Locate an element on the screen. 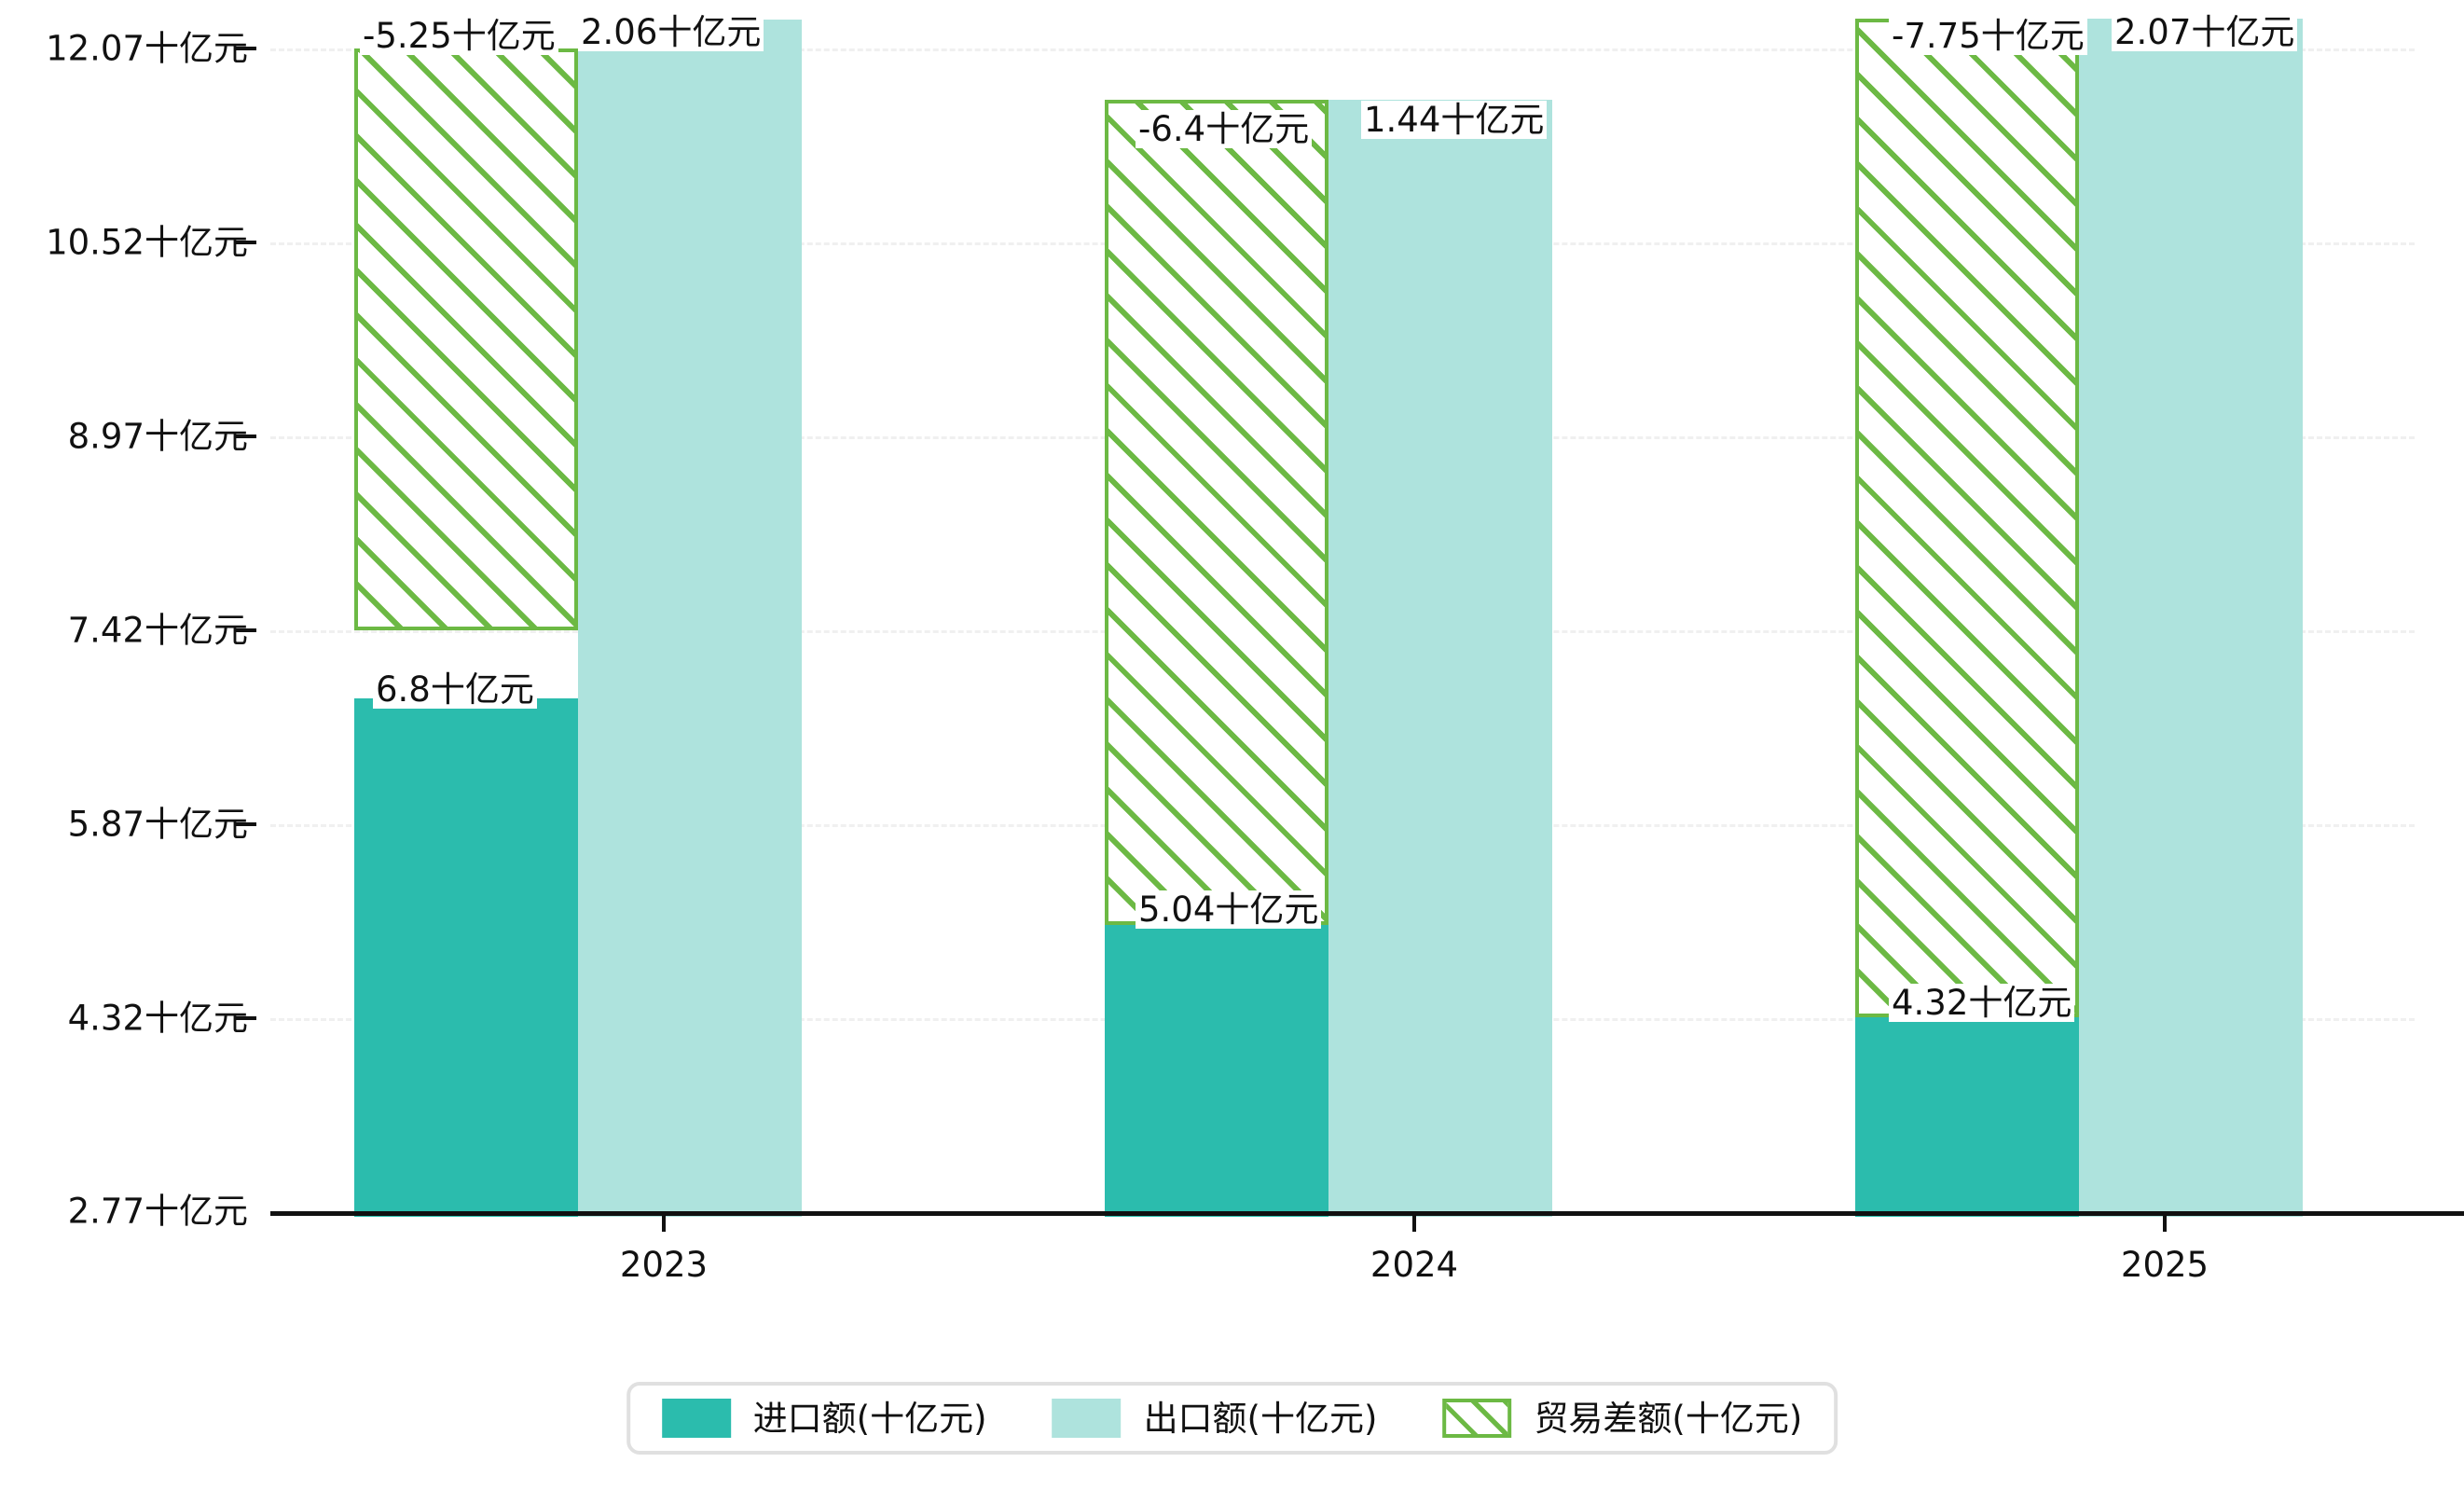 This screenshot has width=2464, height=1490. x-tick-mark-2023 is located at coordinates (664, 1221).